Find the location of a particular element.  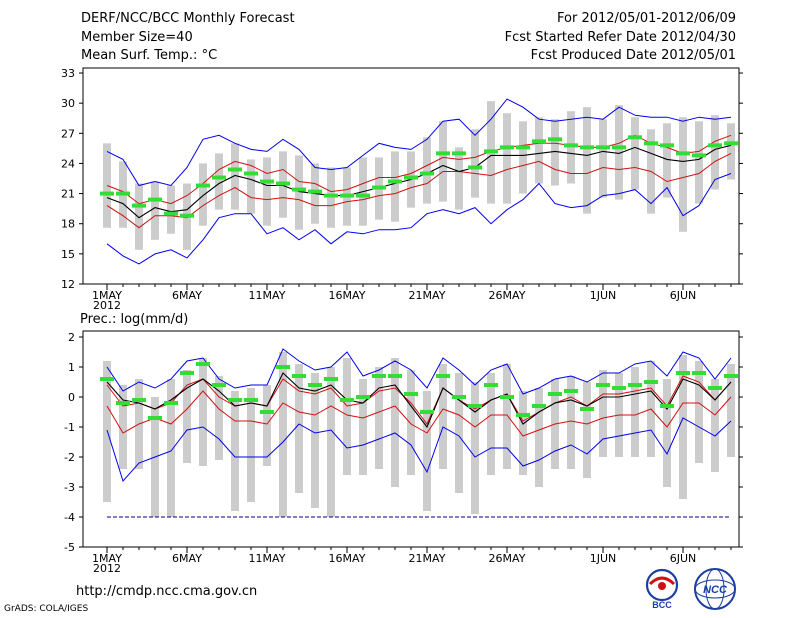

series-min-line is located at coordinates (419, 142).